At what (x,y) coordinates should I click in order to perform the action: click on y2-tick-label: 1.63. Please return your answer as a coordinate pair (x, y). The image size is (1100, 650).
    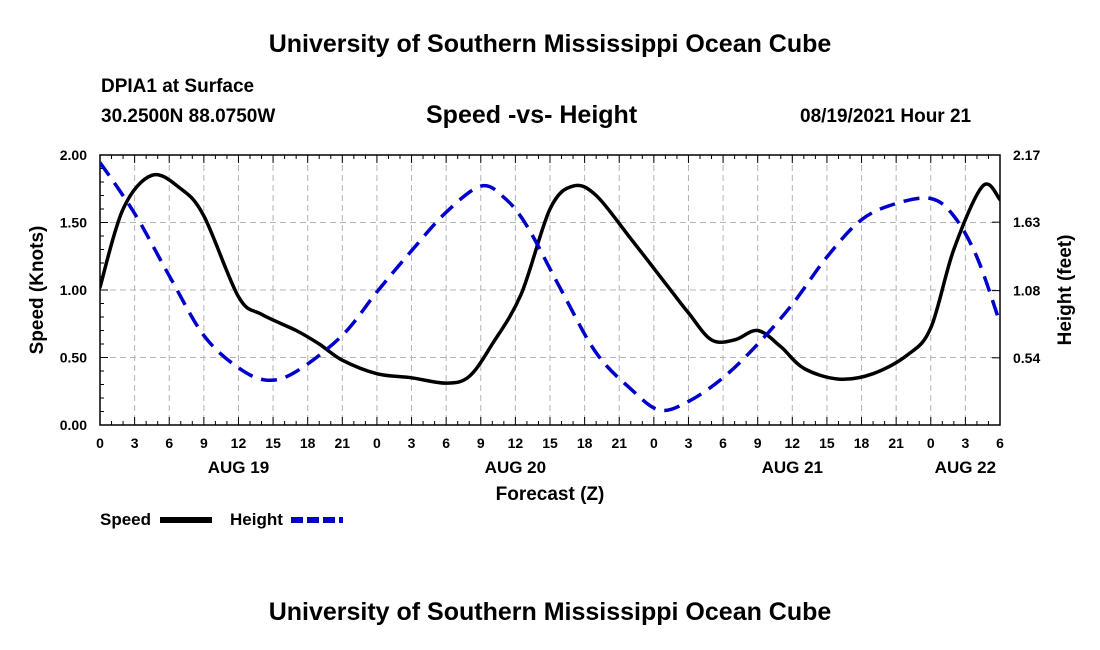
    Looking at the image, I should click on (1026, 222).